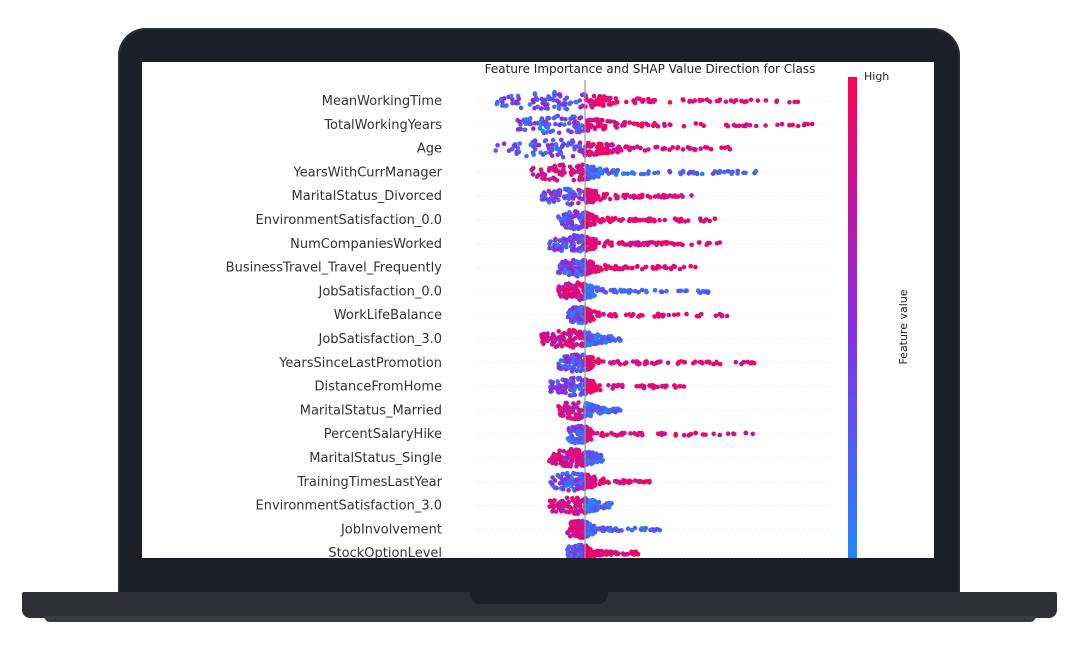  I want to click on feature-label: JobInvolvement, so click(391, 529).